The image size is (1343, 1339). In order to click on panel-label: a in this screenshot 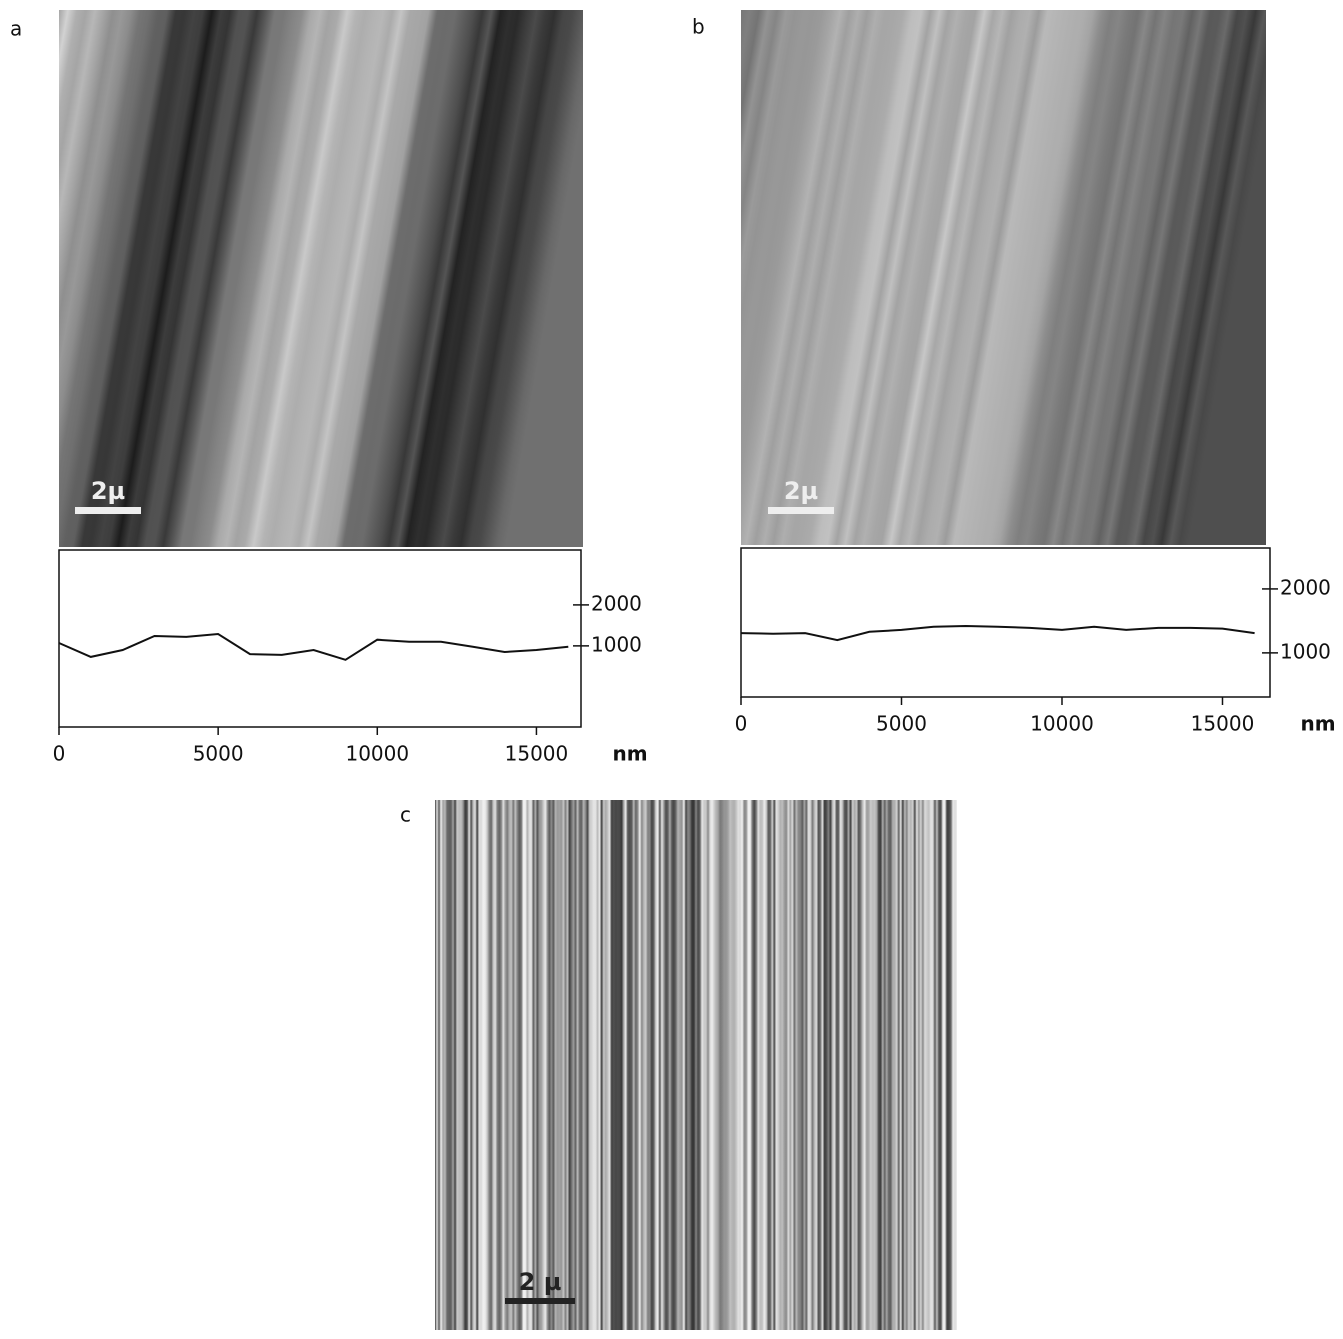, I will do `click(16, 29)`.